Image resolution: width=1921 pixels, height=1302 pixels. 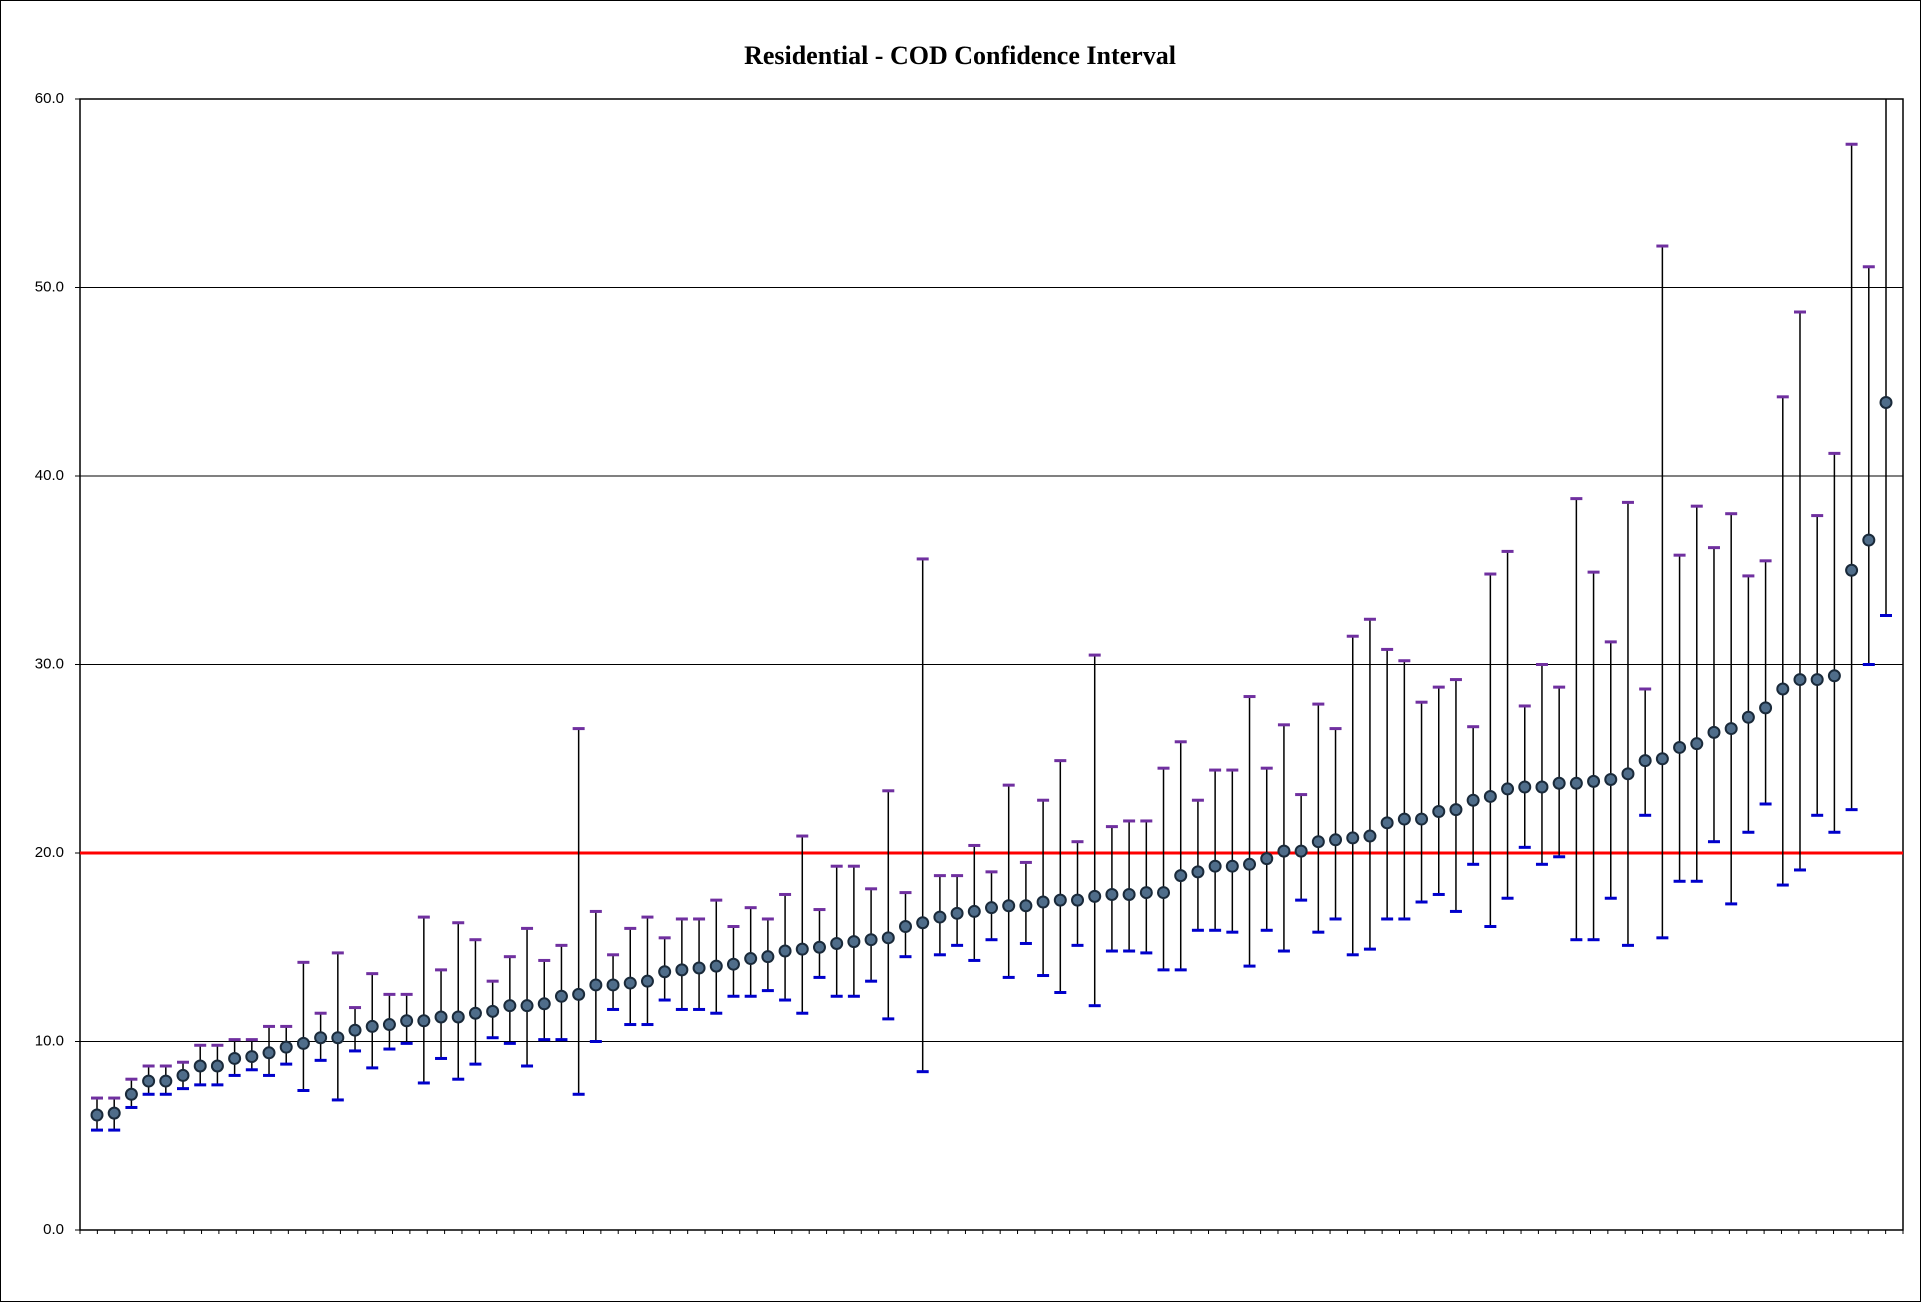 I want to click on y-tick-label: 50.0, so click(x=49, y=286).